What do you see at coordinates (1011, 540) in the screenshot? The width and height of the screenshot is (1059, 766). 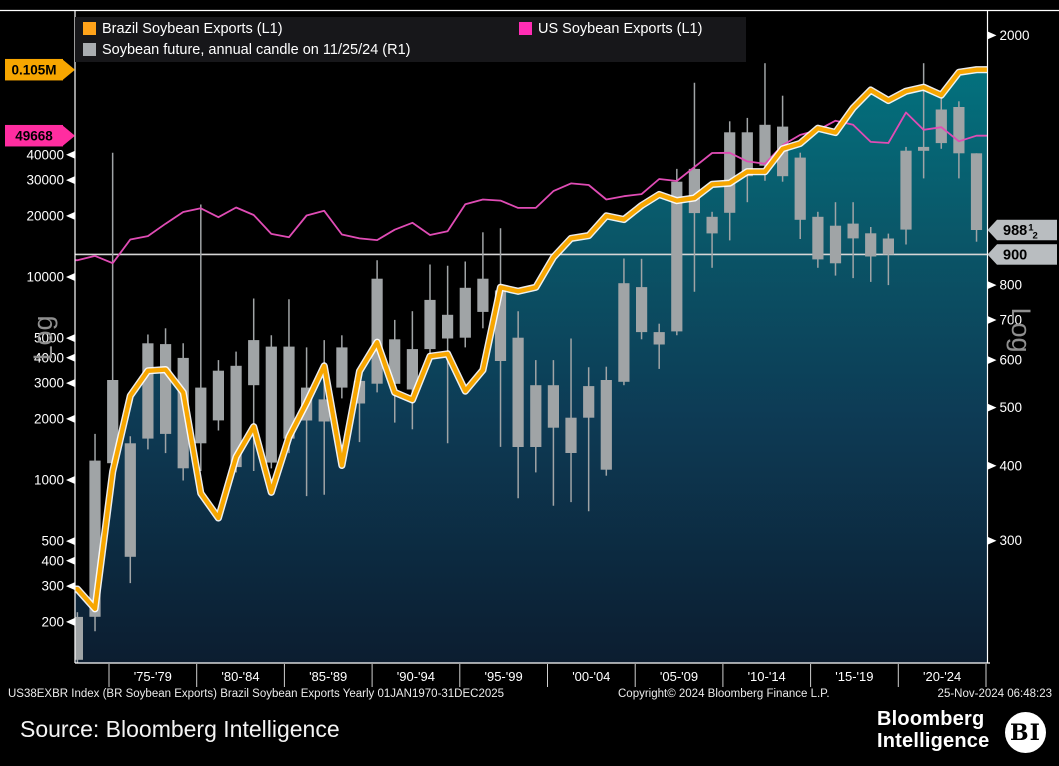 I see `right-axis-tick-label: 300` at bounding box center [1011, 540].